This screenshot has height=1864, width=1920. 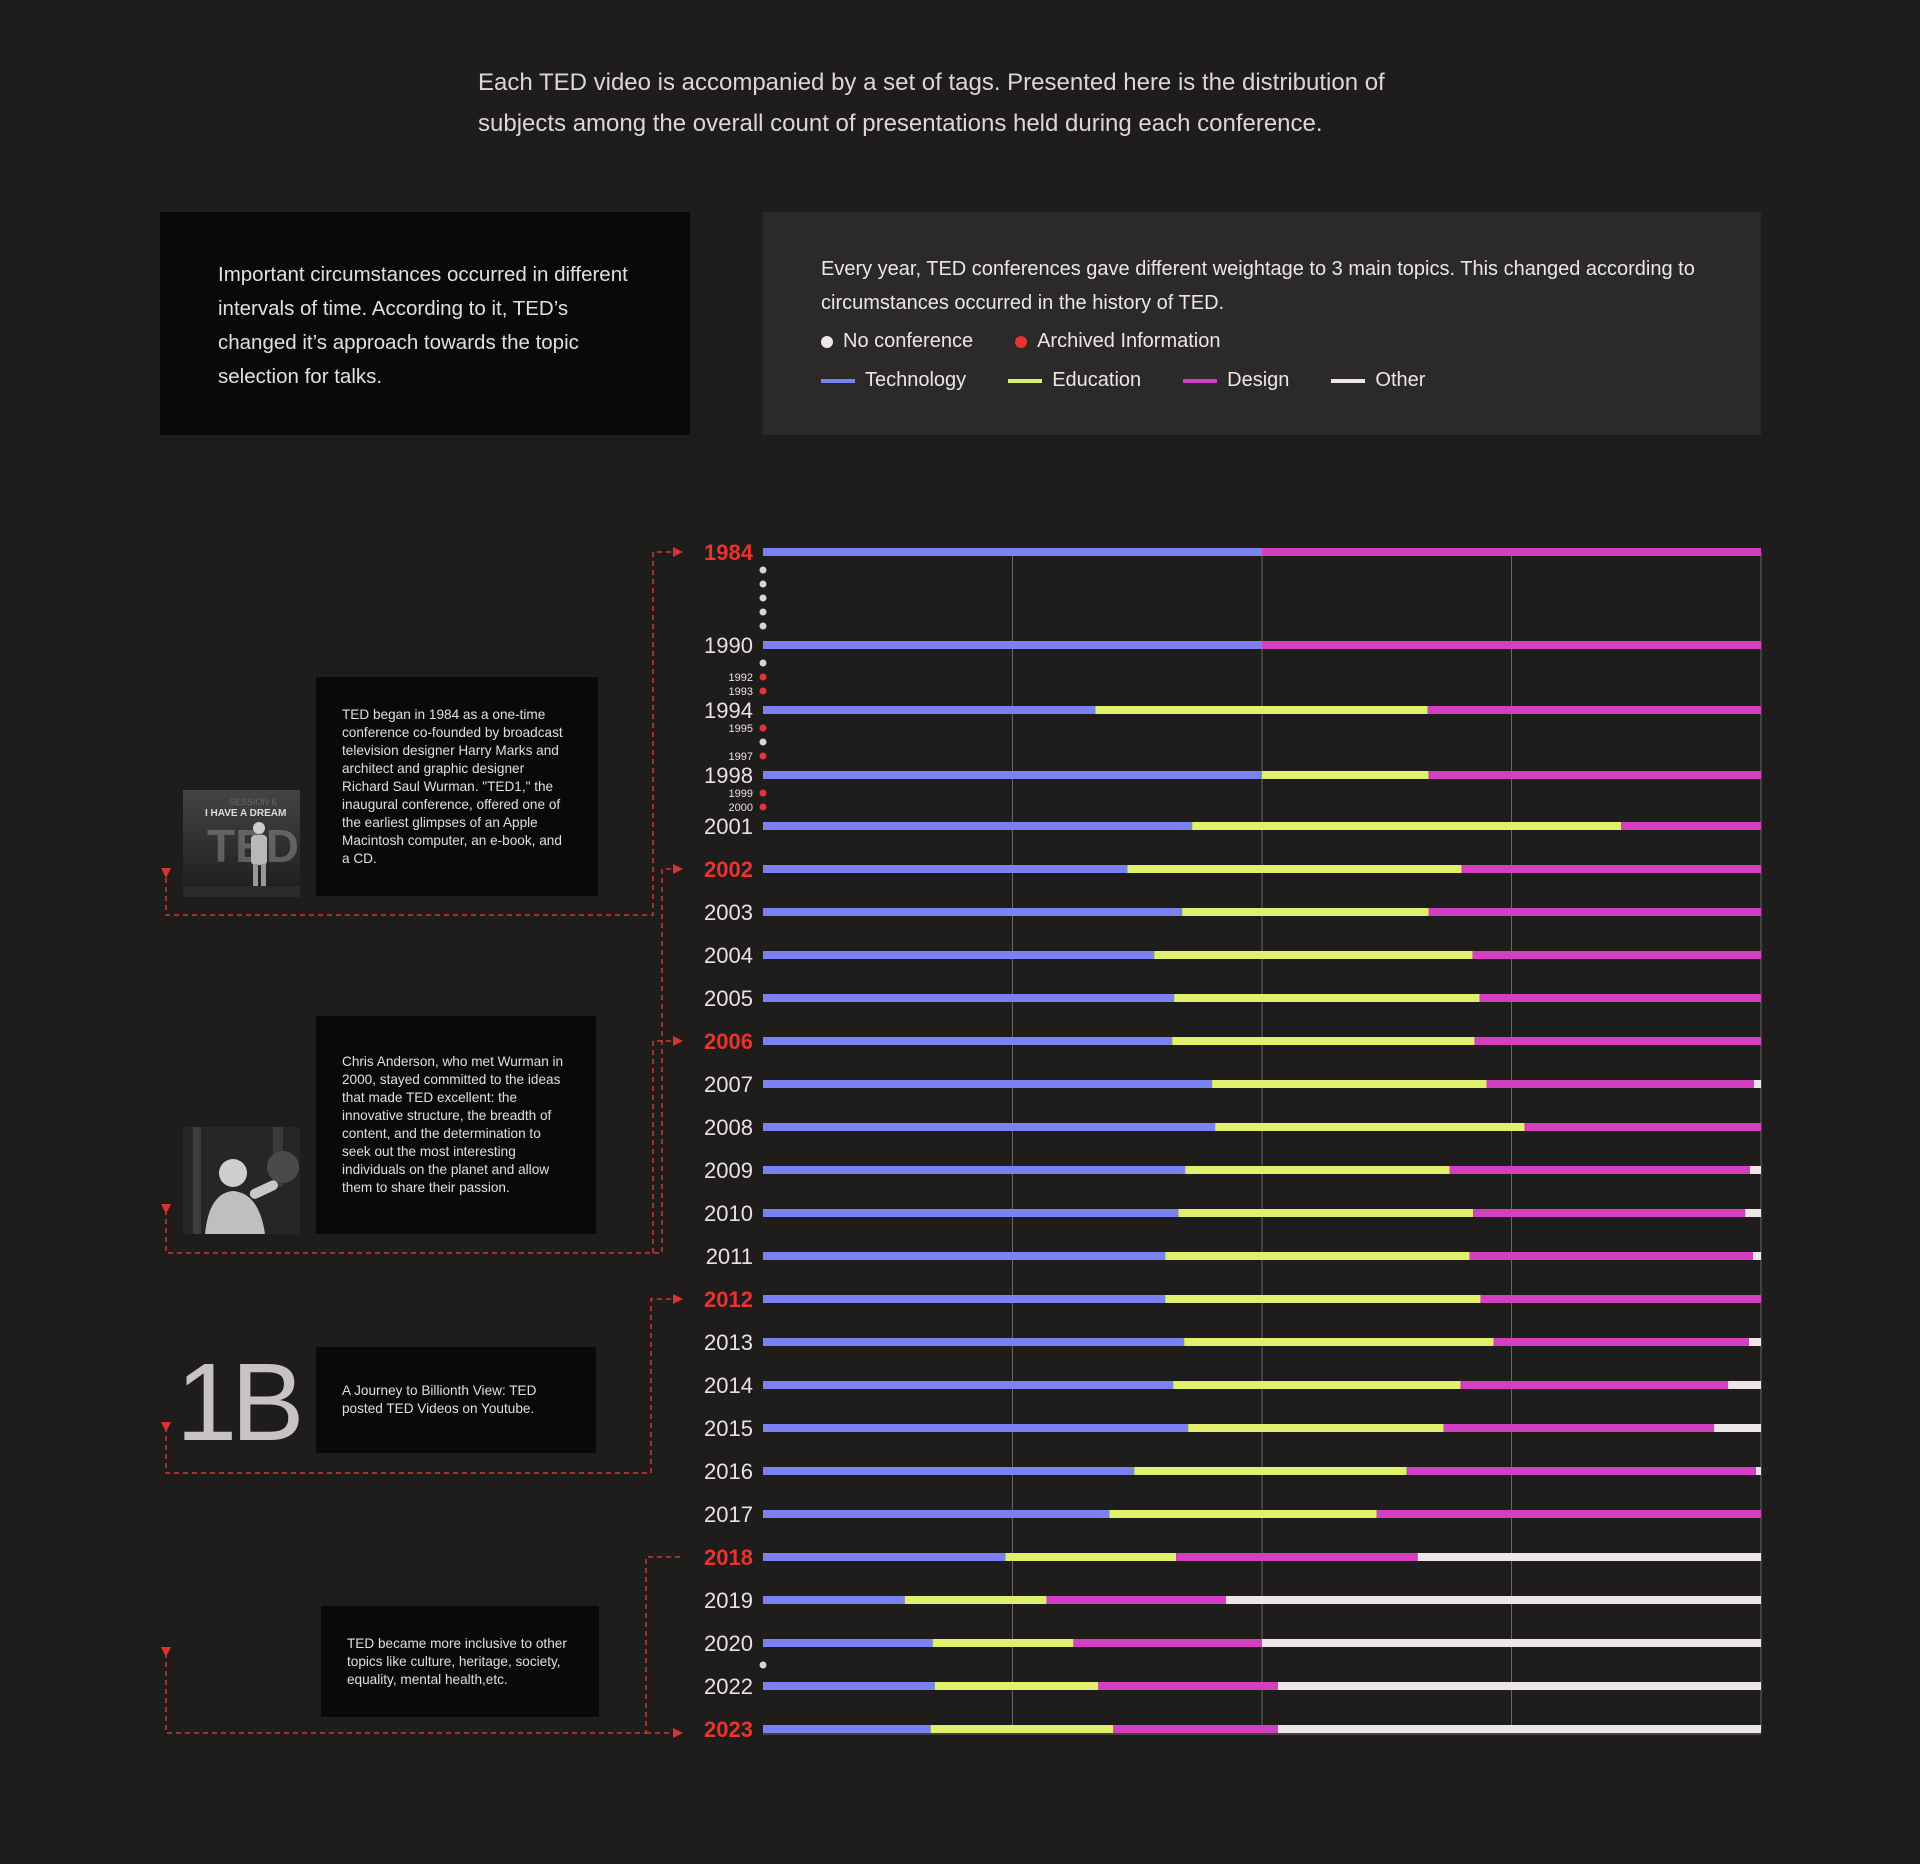 What do you see at coordinates (1611, 1256) in the screenshot?
I see `bar-2011-design` at bounding box center [1611, 1256].